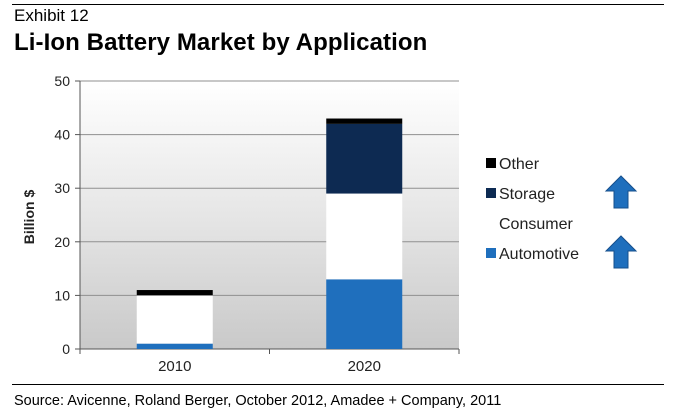  I want to click on legend-swatch-other, so click(491, 163).